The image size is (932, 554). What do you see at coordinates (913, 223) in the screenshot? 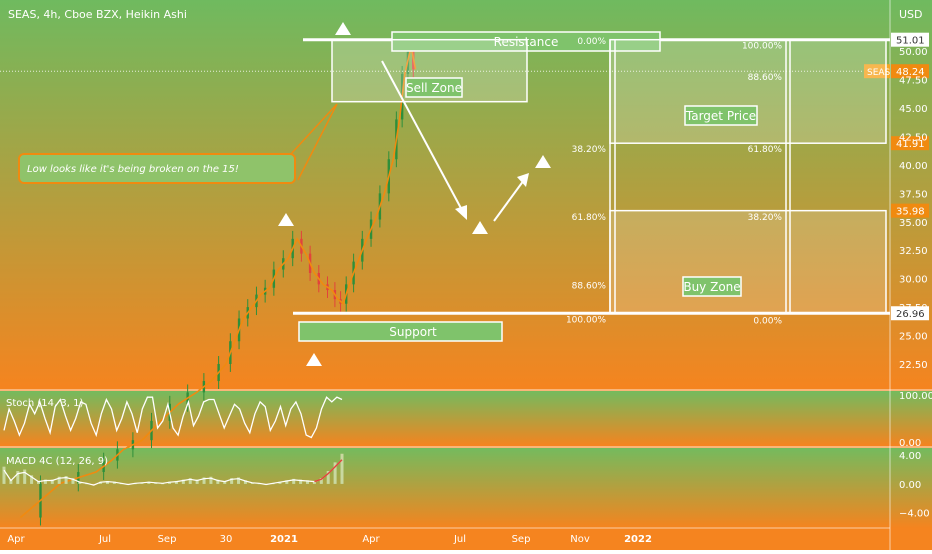
I see `price-tick-label: 35.00` at bounding box center [913, 223].